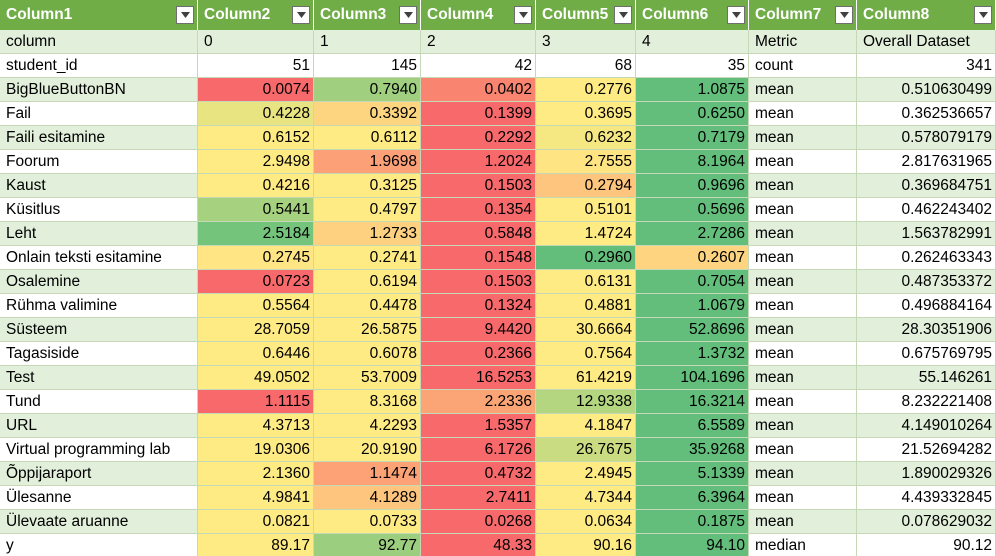 The image size is (996, 556). I want to click on table-cell: 0.4732, so click(478, 474).